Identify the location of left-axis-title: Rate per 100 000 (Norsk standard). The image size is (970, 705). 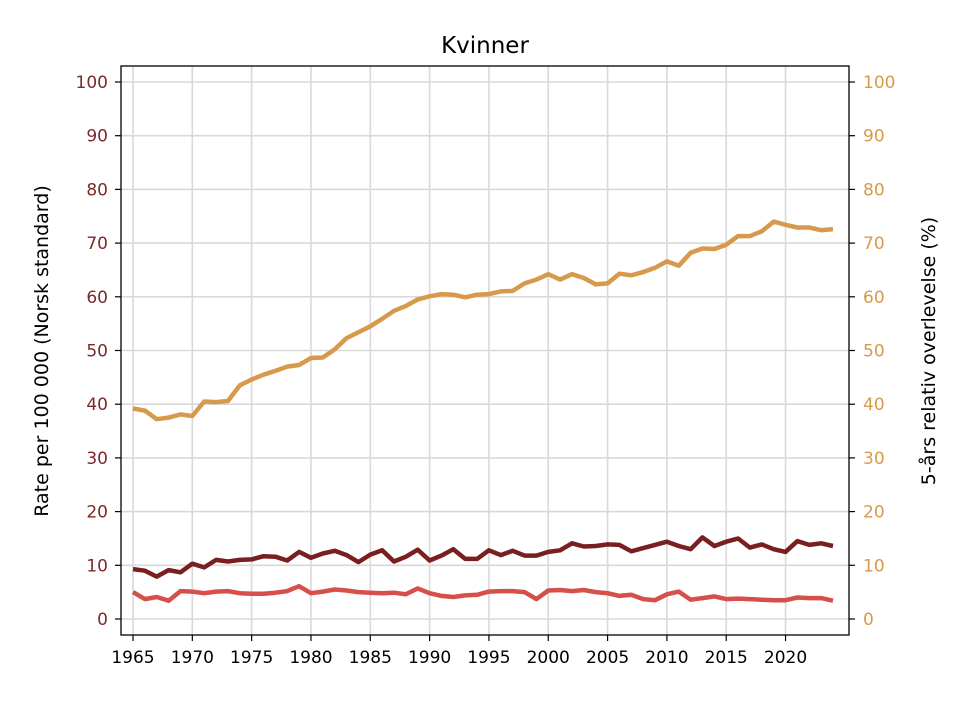
(42, 351).